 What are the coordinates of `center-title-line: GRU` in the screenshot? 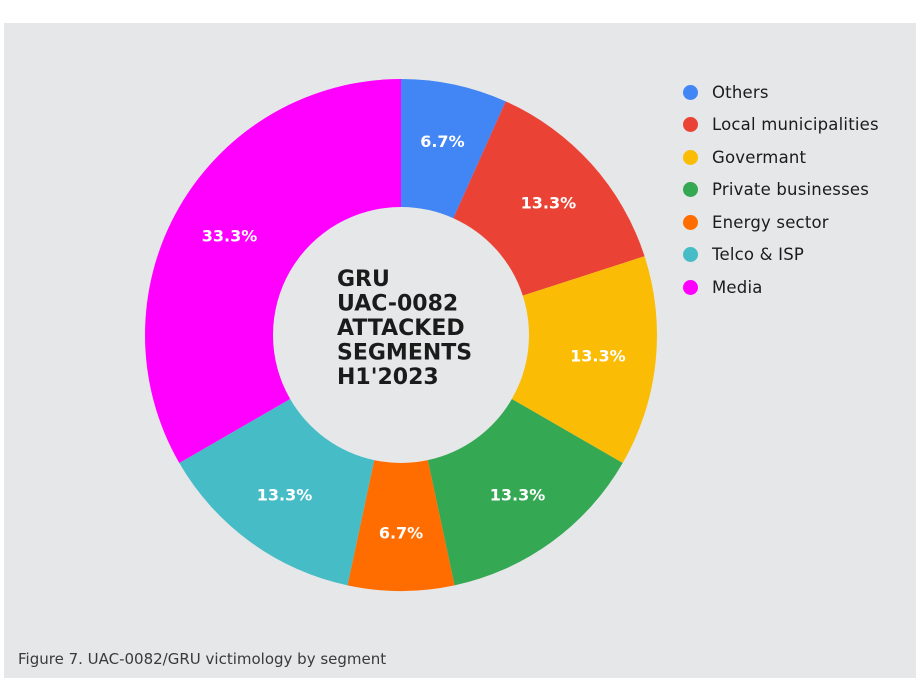 It's located at (363, 279).